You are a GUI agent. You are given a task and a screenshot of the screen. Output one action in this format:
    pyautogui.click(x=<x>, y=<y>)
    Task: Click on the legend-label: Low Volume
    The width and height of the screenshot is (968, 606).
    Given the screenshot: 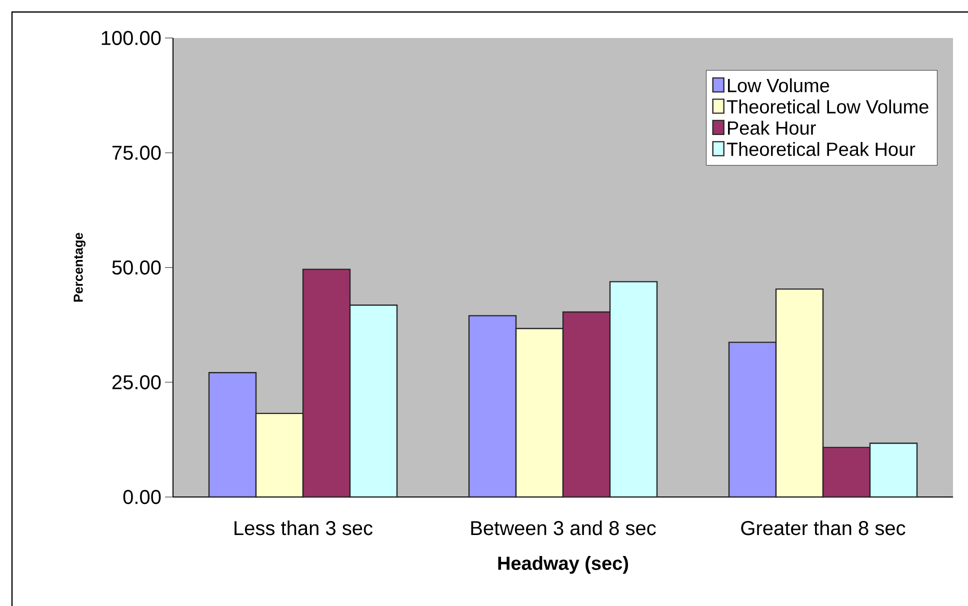 What is the action you would take?
    pyautogui.click(x=779, y=85)
    